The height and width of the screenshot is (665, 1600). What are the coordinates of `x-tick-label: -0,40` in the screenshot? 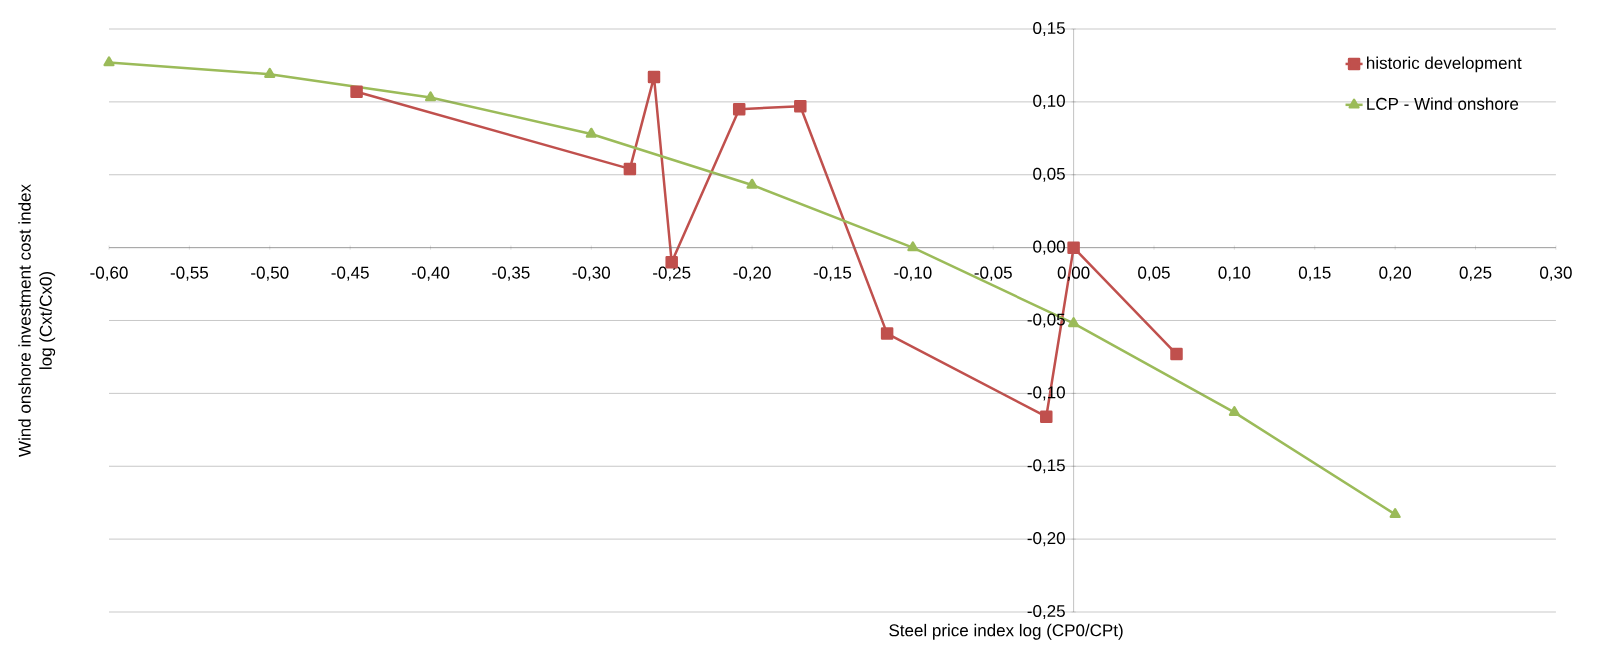 It's located at (430, 273).